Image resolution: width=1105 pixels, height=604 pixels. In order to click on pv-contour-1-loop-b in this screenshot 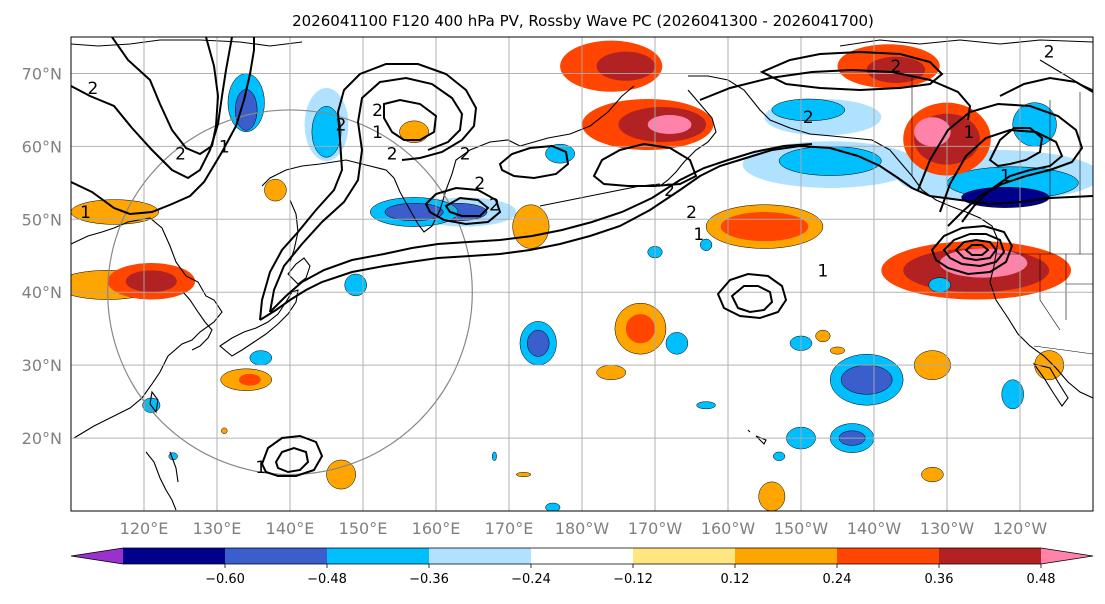, I will do `click(752, 299)`.